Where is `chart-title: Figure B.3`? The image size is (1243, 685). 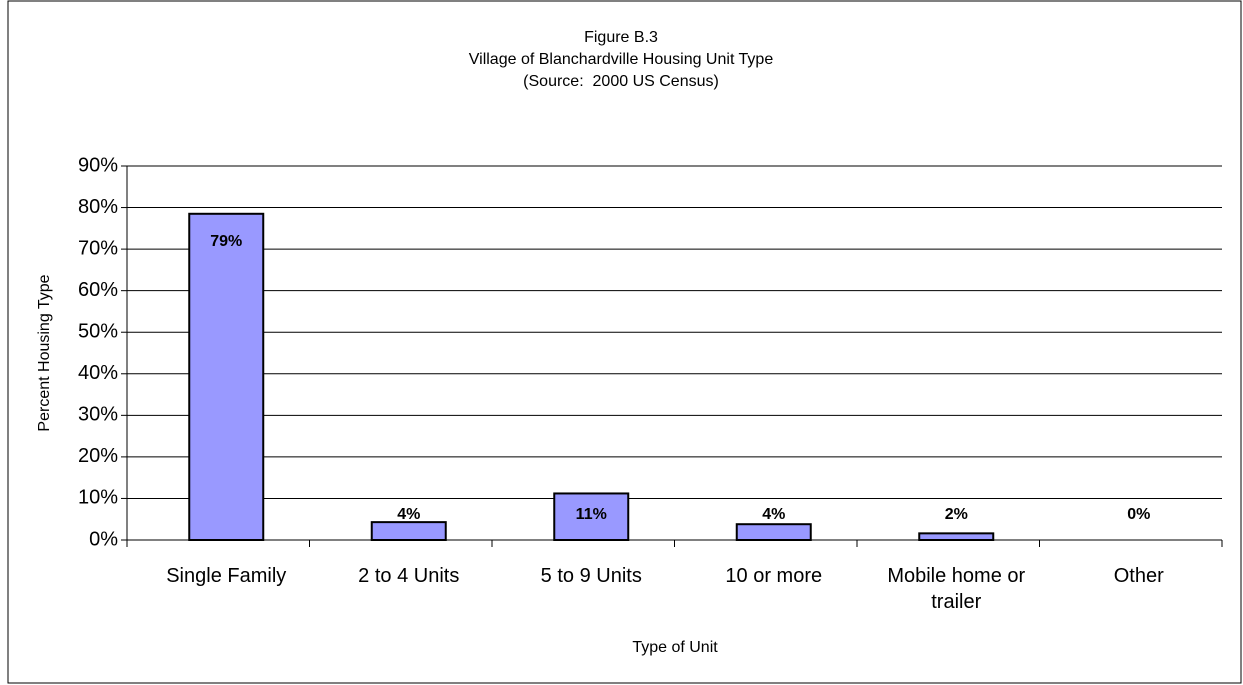 chart-title: Figure B.3 is located at coordinates (621, 37).